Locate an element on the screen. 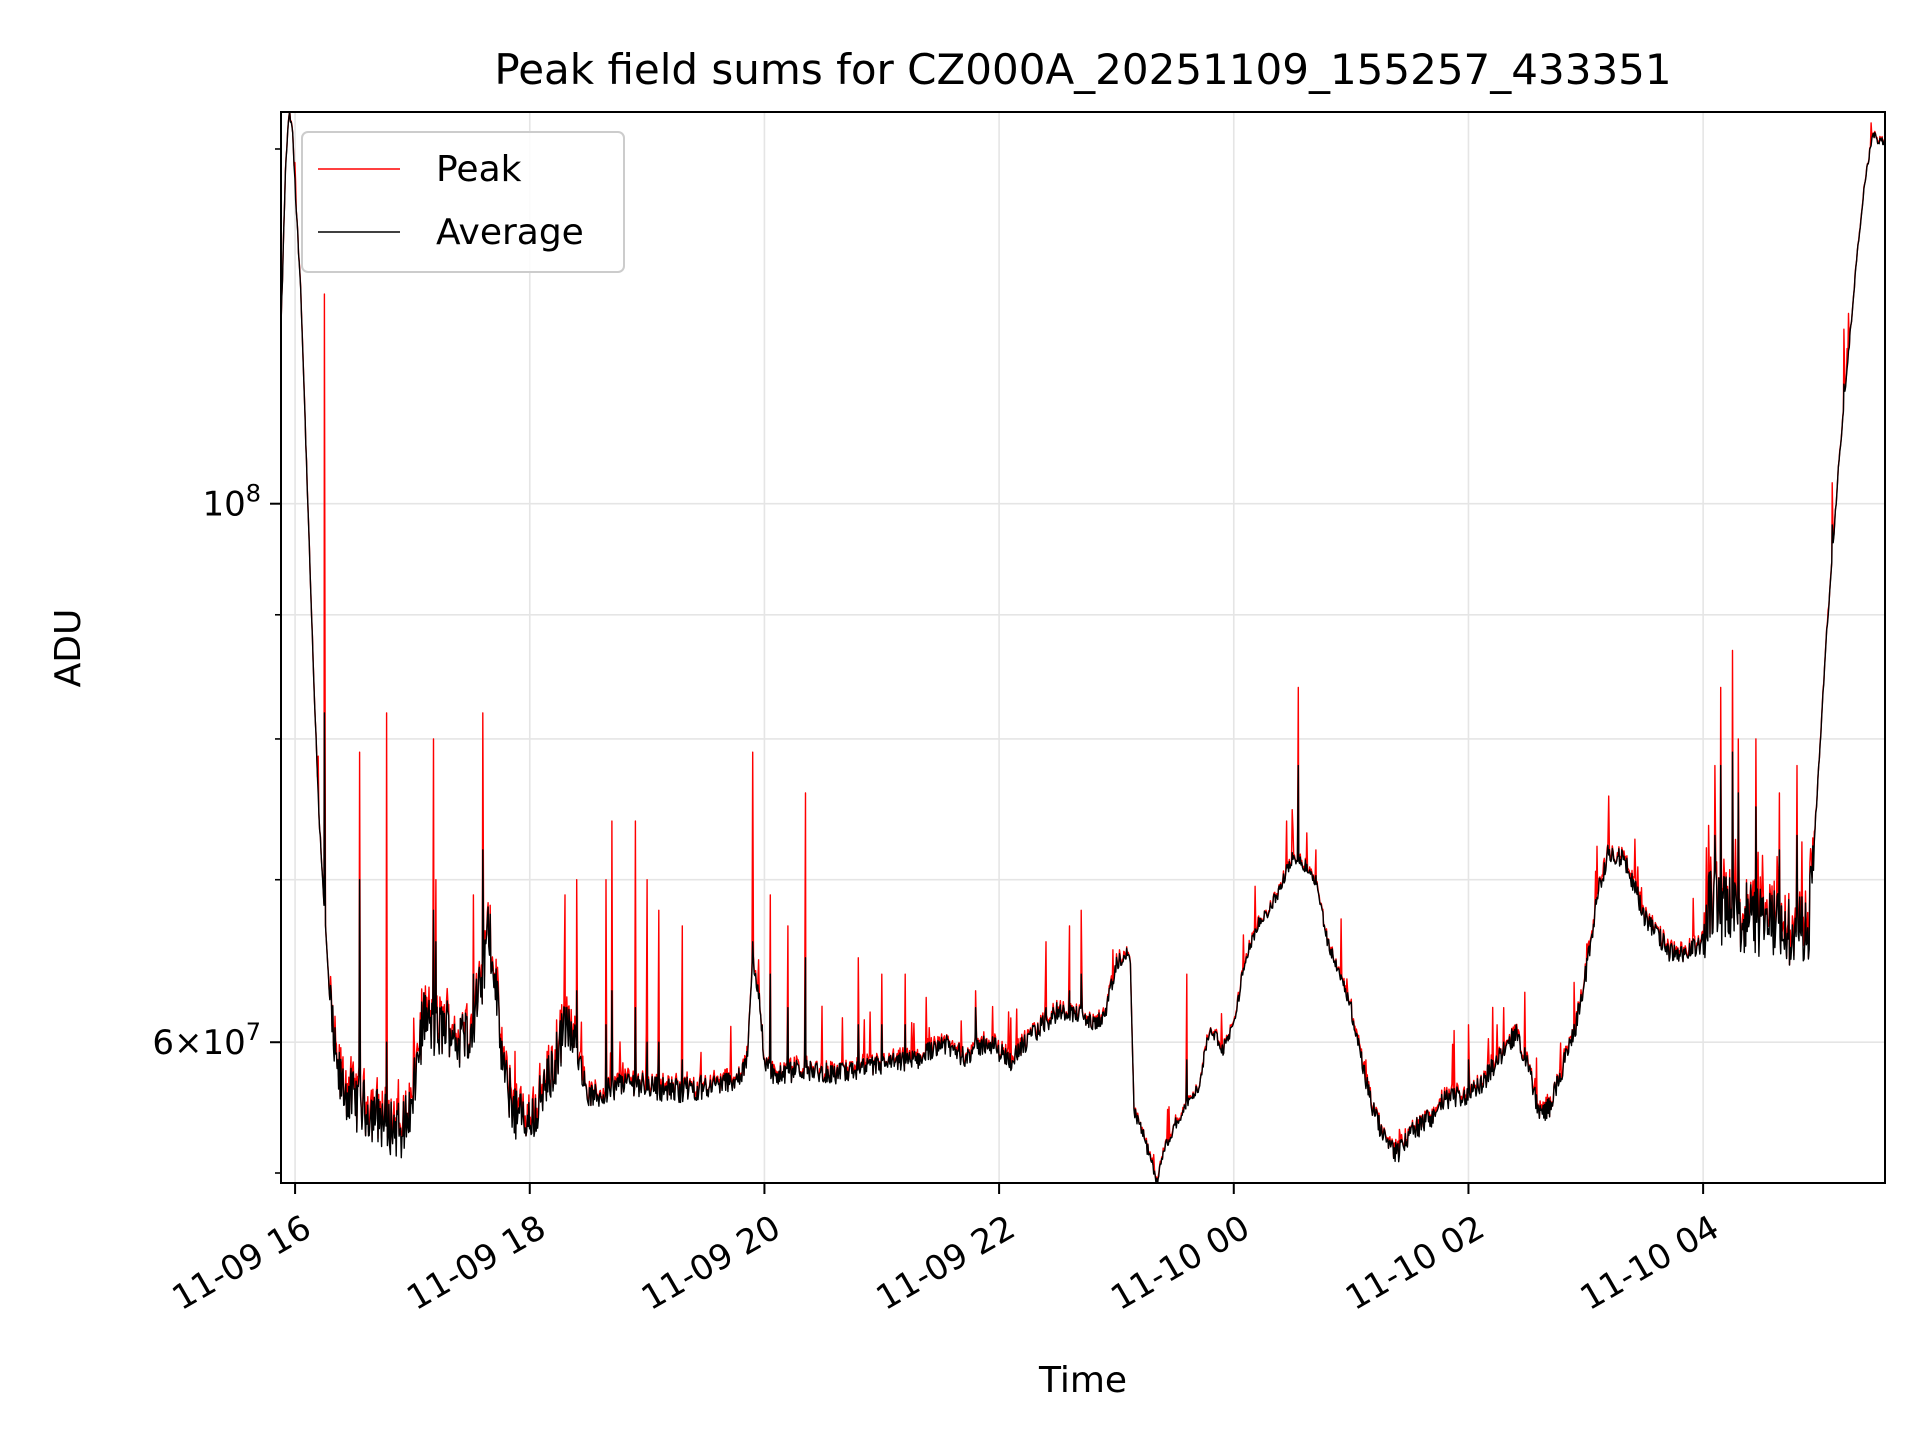 The width and height of the screenshot is (1920, 1440). legend: Peak Average is located at coordinates (463, 202).